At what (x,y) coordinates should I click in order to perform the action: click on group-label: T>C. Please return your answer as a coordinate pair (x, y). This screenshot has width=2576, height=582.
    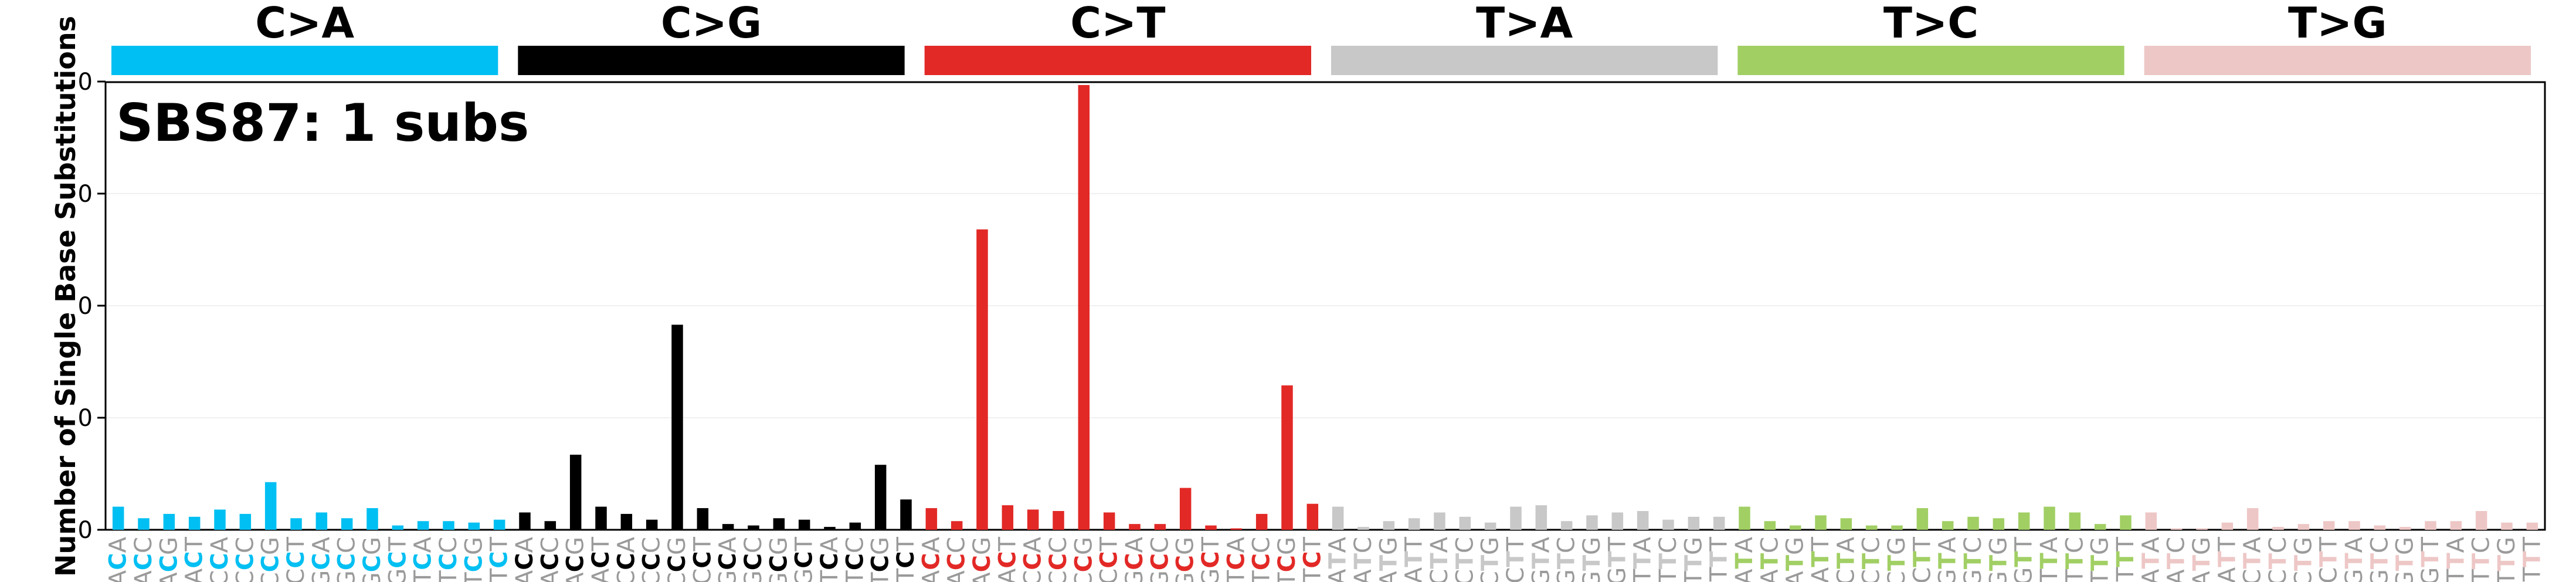
    Looking at the image, I should click on (1930, 24).